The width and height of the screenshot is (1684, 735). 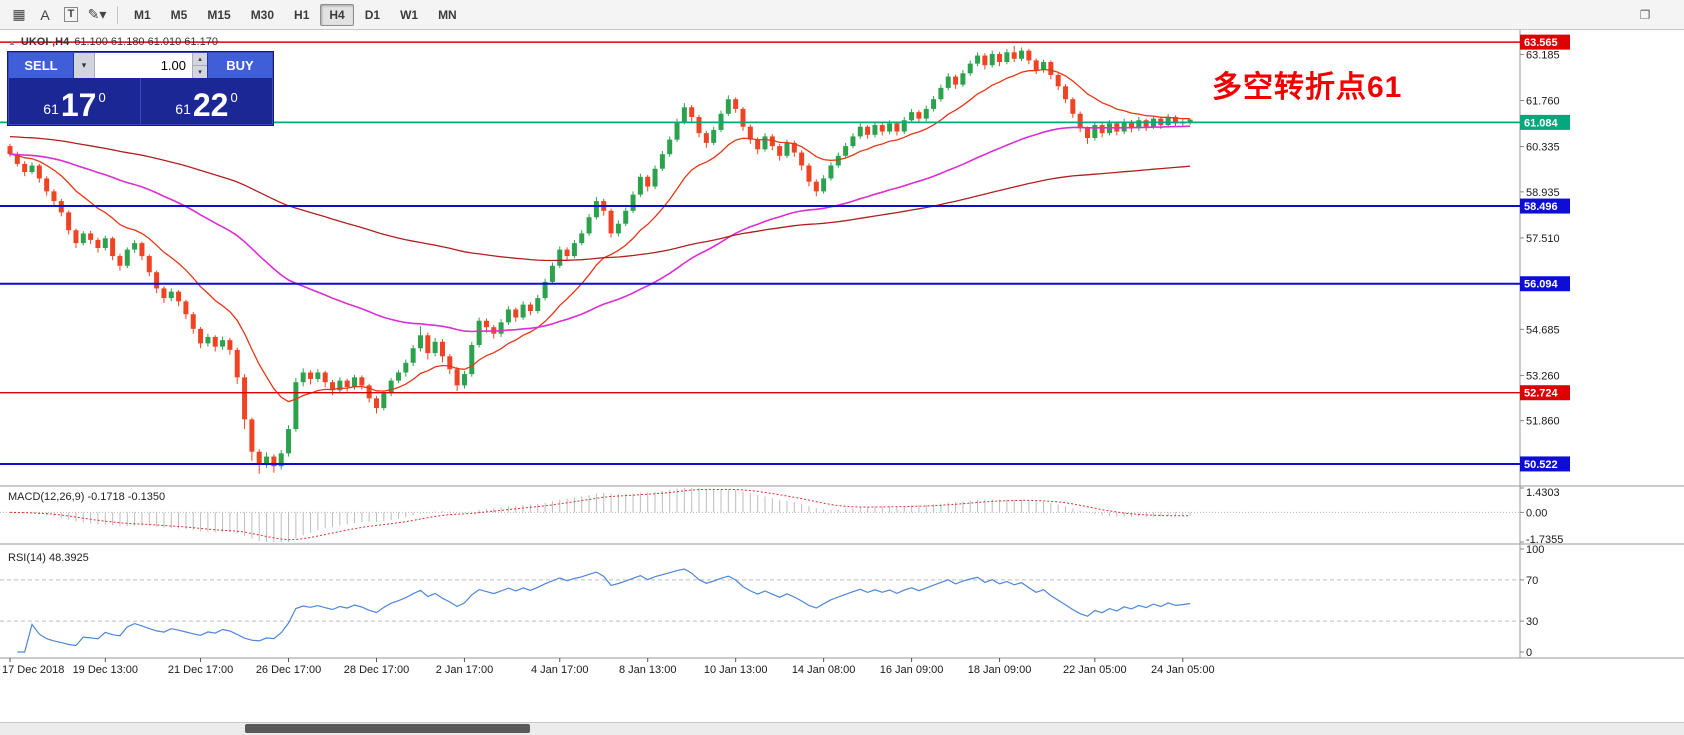 I want to click on scrollbar-thumb, so click(x=387, y=728).